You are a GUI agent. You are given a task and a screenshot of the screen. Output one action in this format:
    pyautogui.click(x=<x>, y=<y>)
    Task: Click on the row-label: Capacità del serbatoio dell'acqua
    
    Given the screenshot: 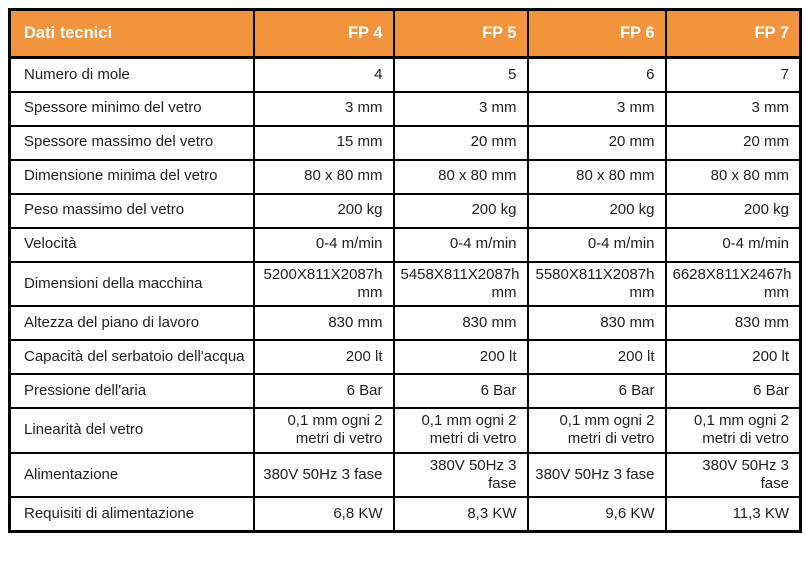 What is the action you would take?
    pyautogui.click(x=131, y=357)
    